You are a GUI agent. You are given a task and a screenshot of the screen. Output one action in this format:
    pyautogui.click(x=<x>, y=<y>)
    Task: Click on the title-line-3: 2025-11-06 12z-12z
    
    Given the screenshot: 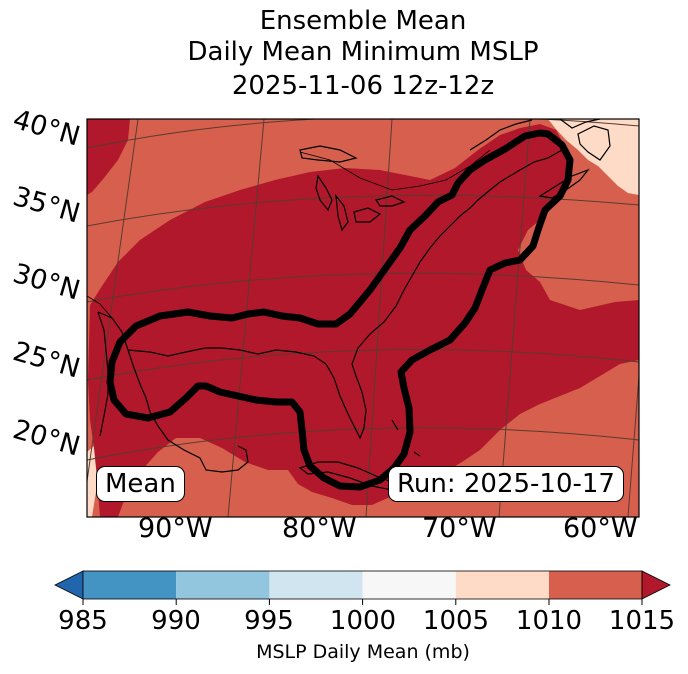 What is the action you would take?
    pyautogui.click(x=363, y=86)
    